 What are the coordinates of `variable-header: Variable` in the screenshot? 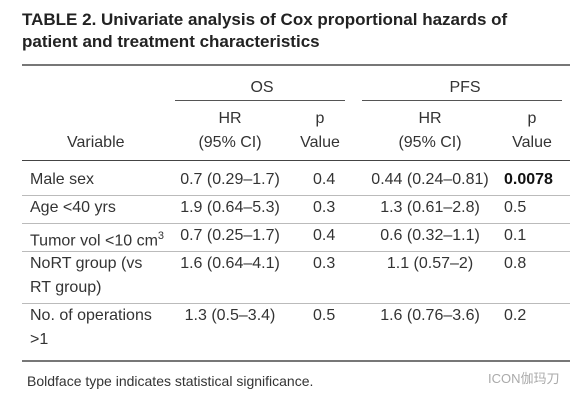 It's located at (96, 142).